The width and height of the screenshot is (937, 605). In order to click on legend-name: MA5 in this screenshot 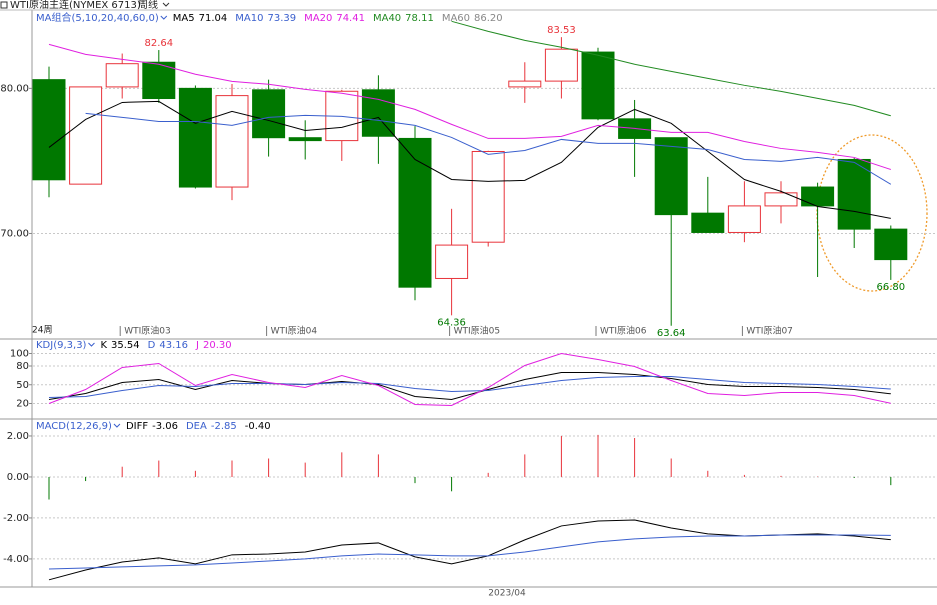, I will do `click(184, 18)`.